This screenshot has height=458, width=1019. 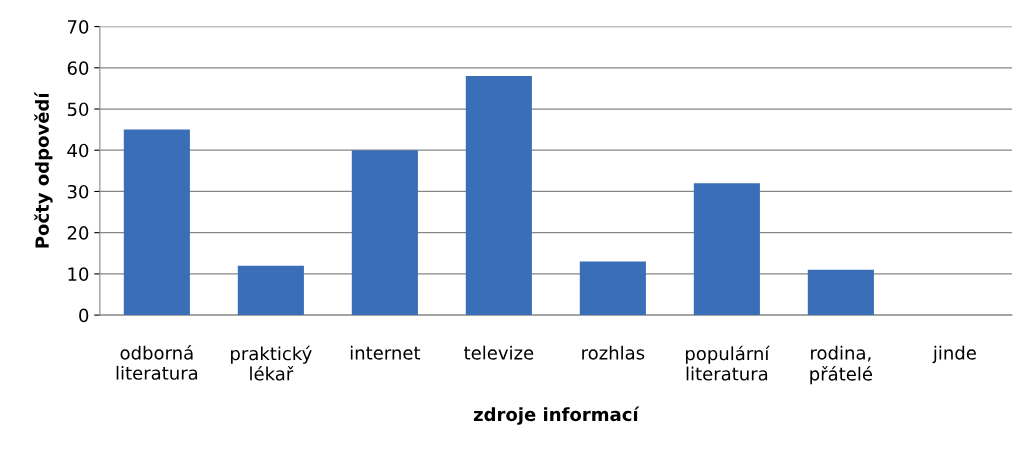 I want to click on x-tick-label: jinde, so click(x=954, y=354).